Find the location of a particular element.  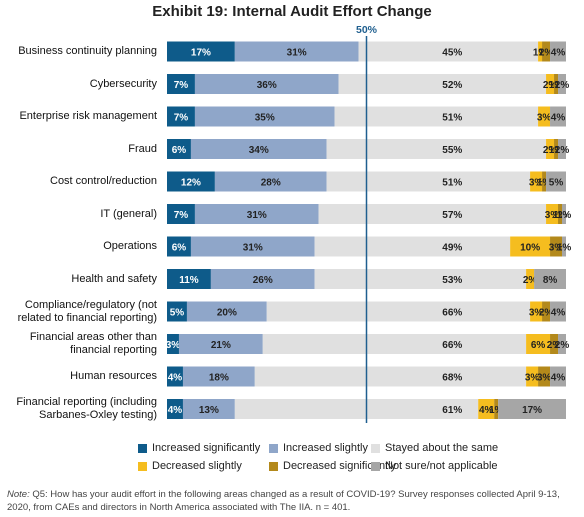

data-label: 26% is located at coordinates (263, 280).